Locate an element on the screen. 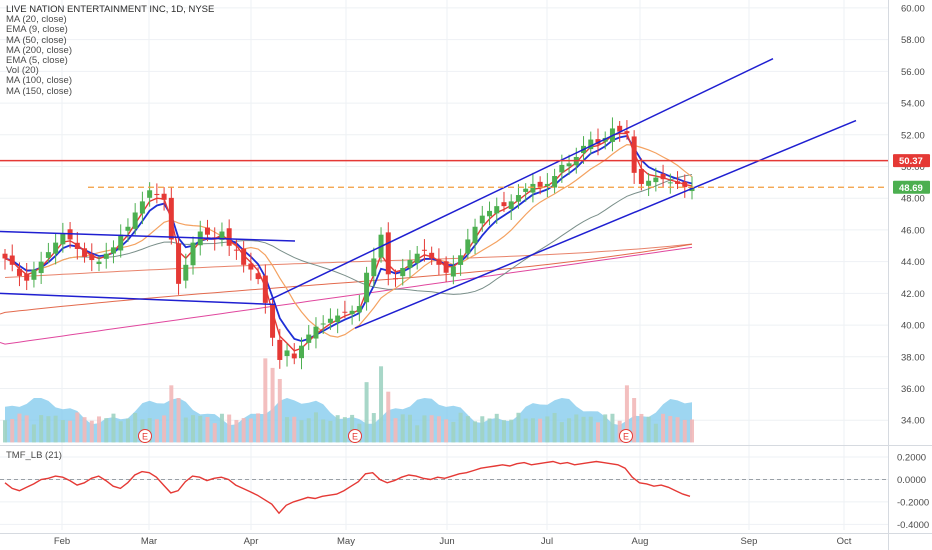 Image resolution: width=932 pixels, height=550 pixels. indicator-tick-label: 0.2000 is located at coordinates (911, 457).